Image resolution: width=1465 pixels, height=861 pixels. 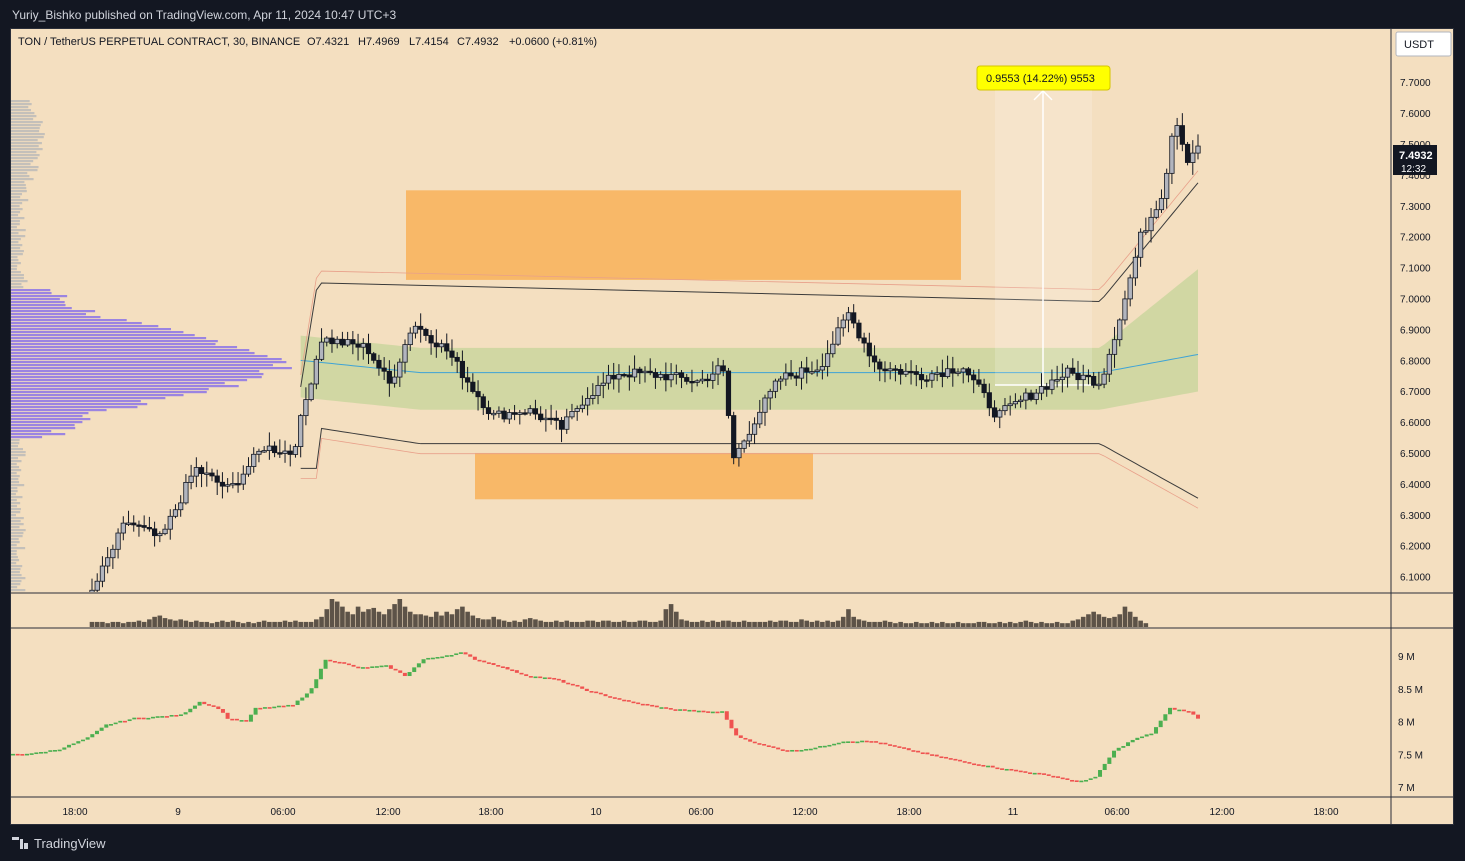 I want to click on time-tick-label: 18:00, so click(x=490, y=812).